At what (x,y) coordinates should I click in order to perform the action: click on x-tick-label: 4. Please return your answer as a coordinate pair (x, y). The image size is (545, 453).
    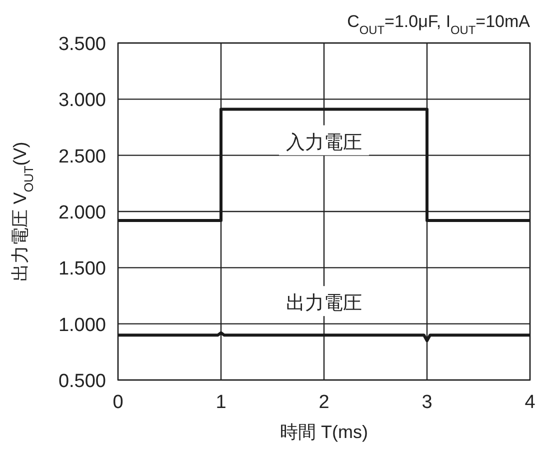
    Looking at the image, I should click on (530, 402).